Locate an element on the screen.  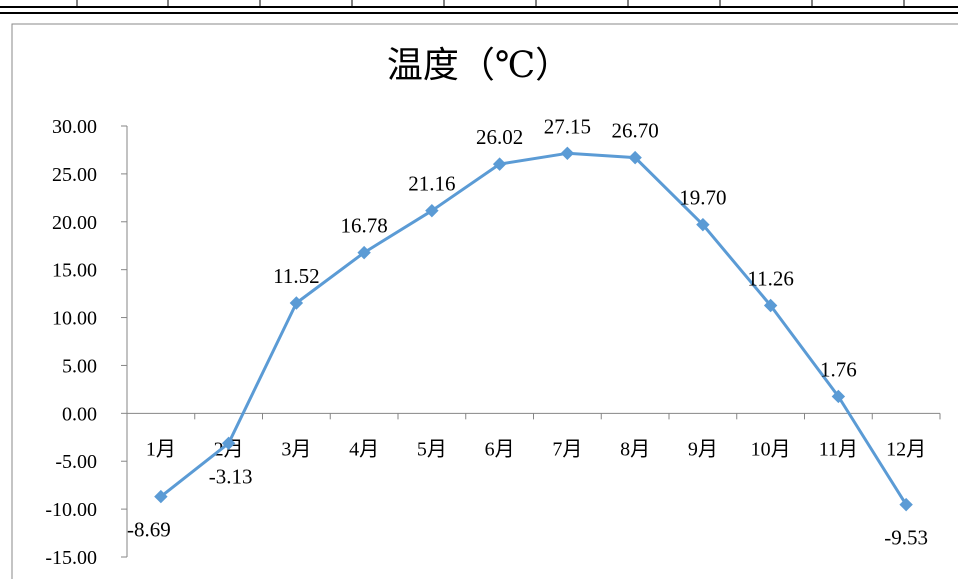
x-tick-label: 11月 is located at coordinates (838, 449).